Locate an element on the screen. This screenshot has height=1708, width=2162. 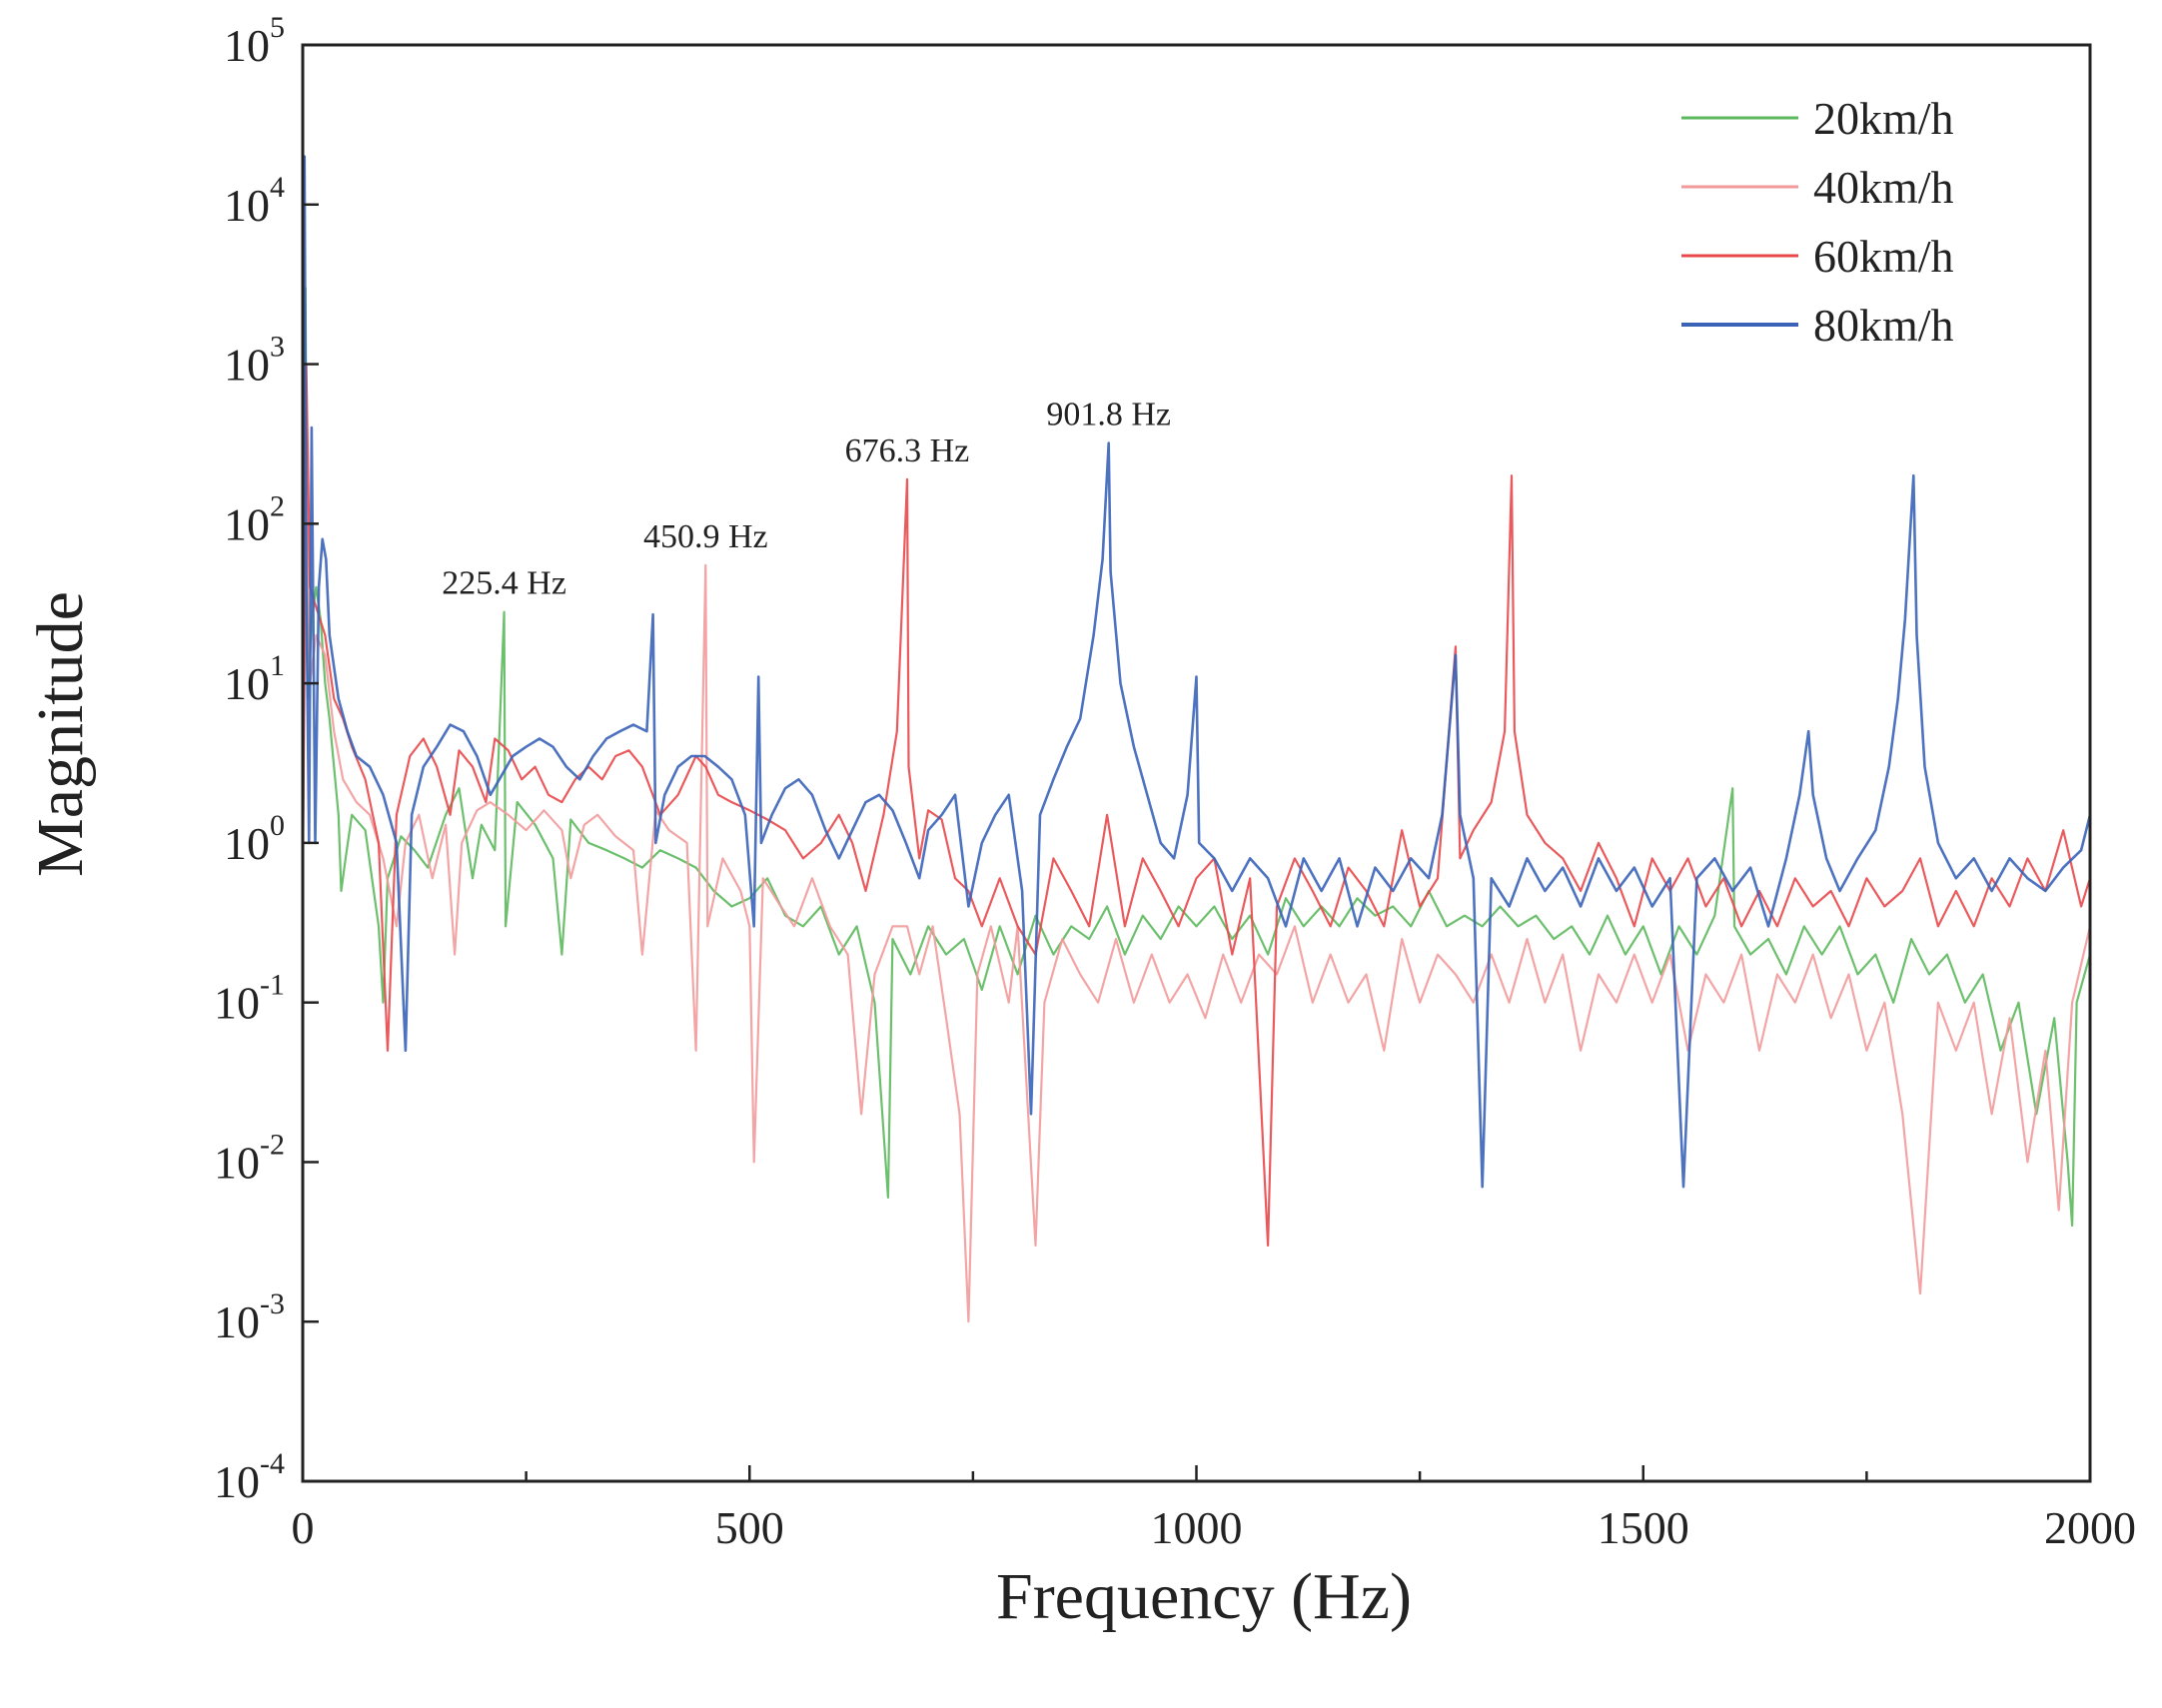
y-tick-label: 10² is located at coordinates (254, 519).